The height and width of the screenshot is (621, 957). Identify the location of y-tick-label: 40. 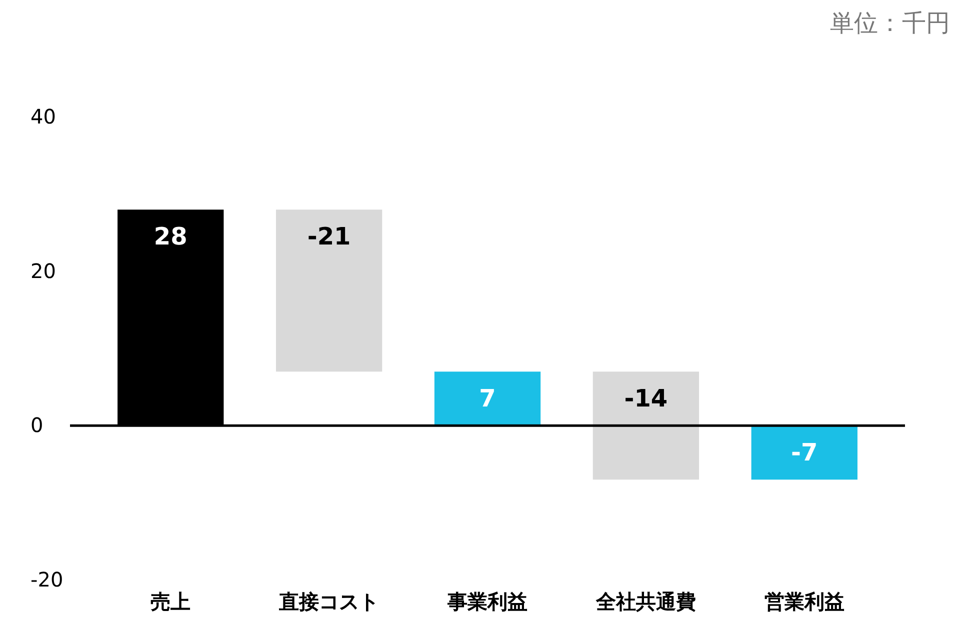
(43, 116).